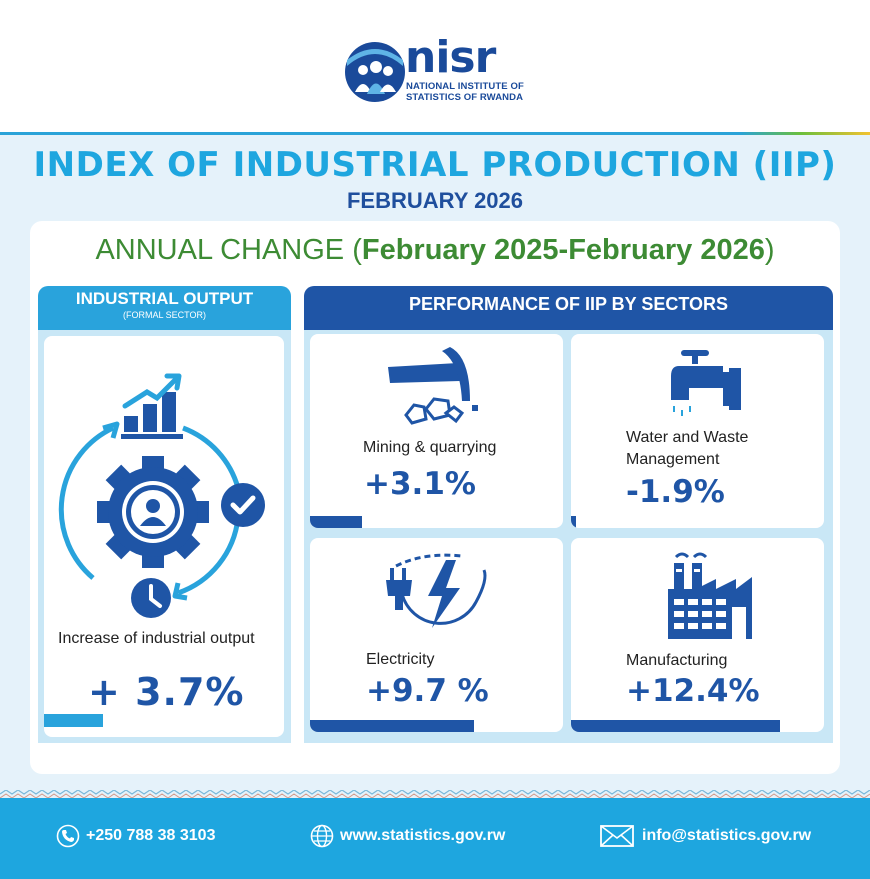  I want to click on footer, so click(435, 838).